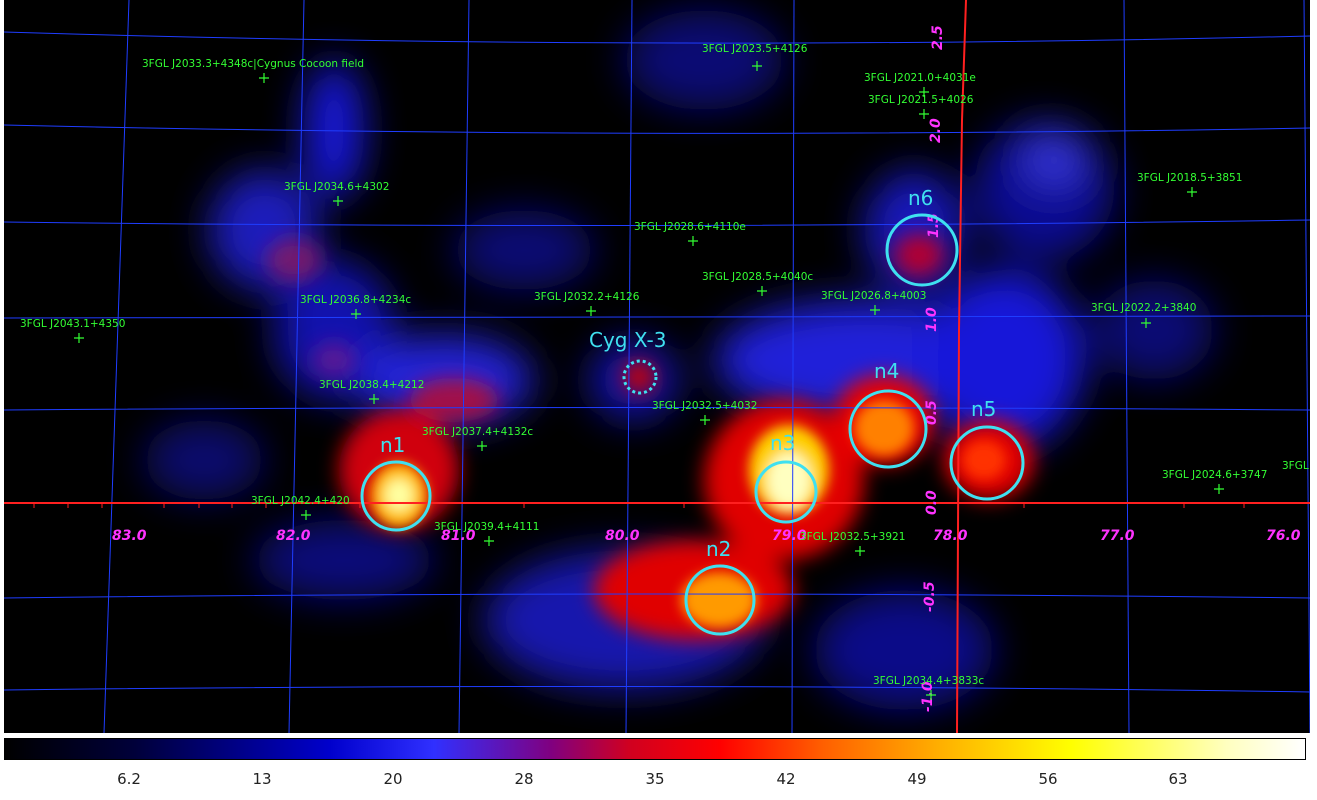 The height and width of the screenshot is (800, 1317). I want to click on gb-label: 1.0, so click(932, 319).